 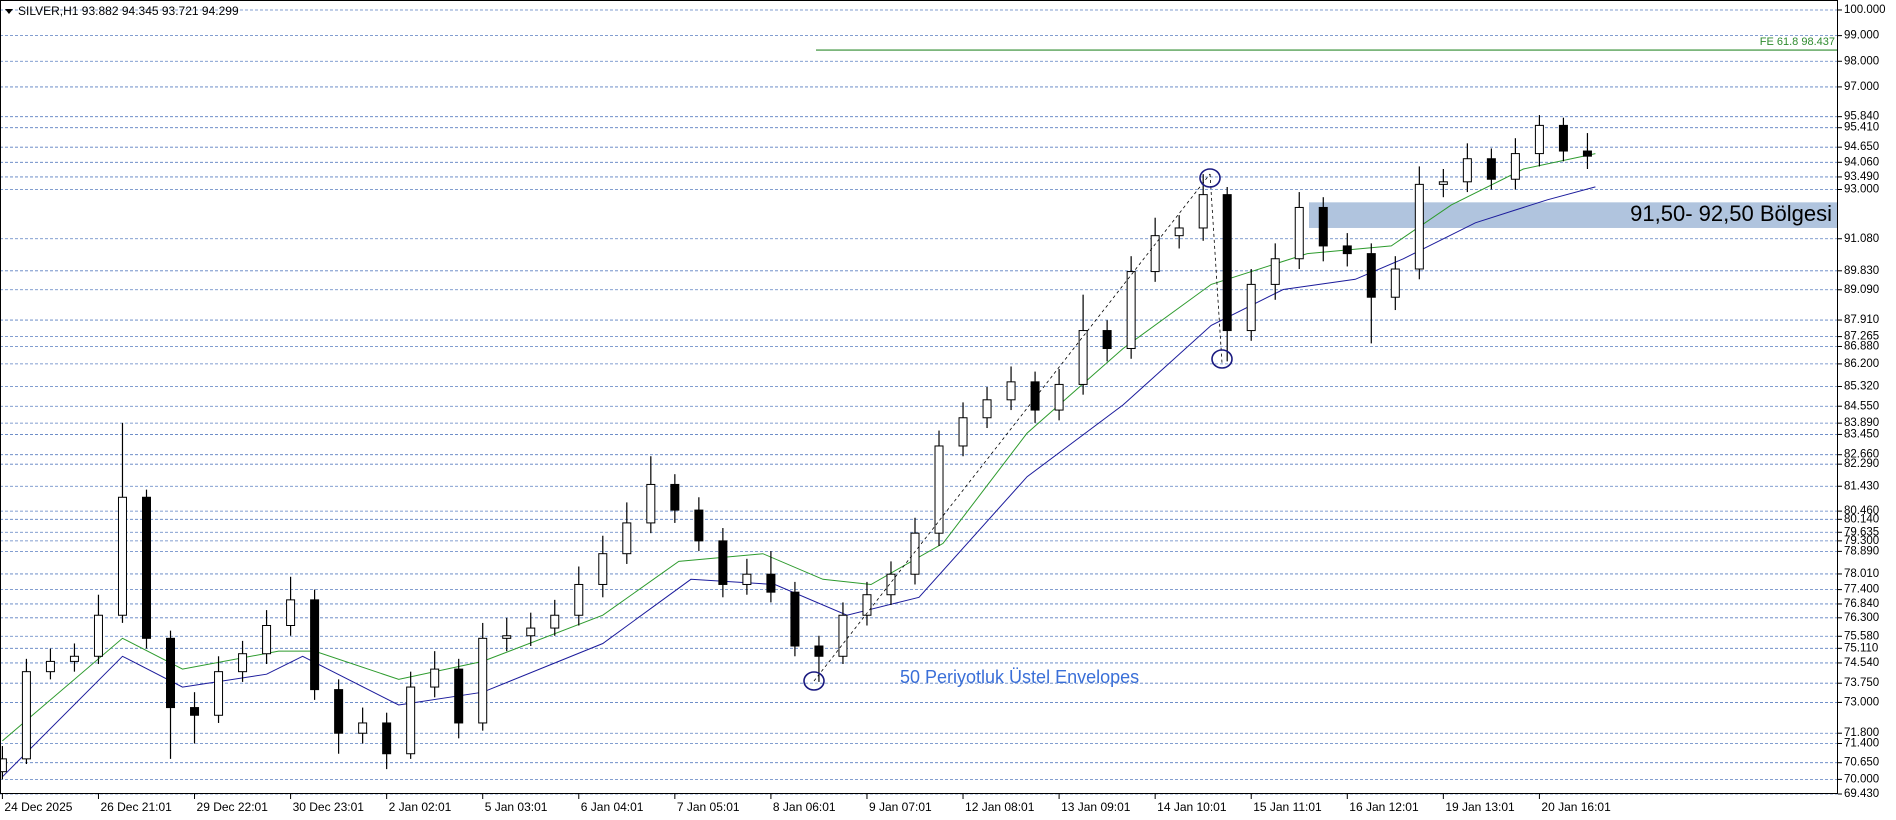 What do you see at coordinates (1861, 455) in the screenshot?
I see `y-tick-label: 82.660` at bounding box center [1861, 455].